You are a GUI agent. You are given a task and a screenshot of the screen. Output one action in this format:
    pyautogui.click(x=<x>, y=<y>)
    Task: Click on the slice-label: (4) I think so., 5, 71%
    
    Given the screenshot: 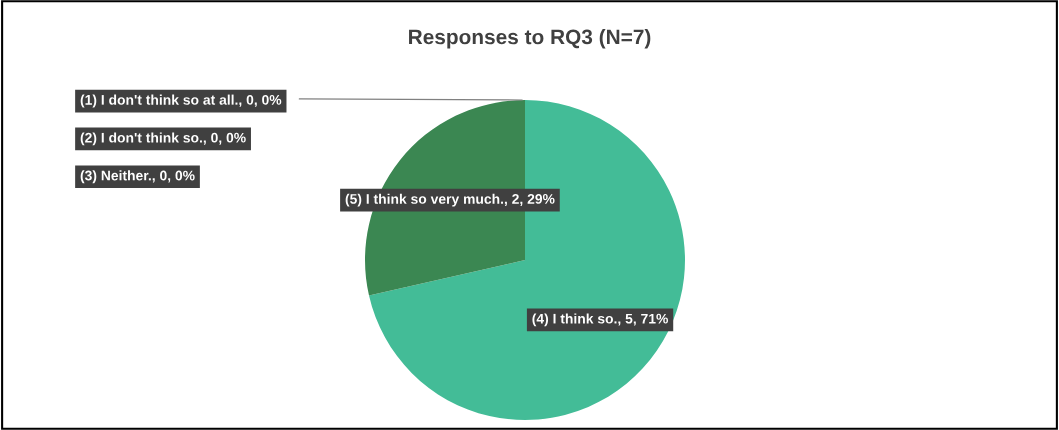 What is the action you would take?
    pyautogui.click(x=600, y=320)
    